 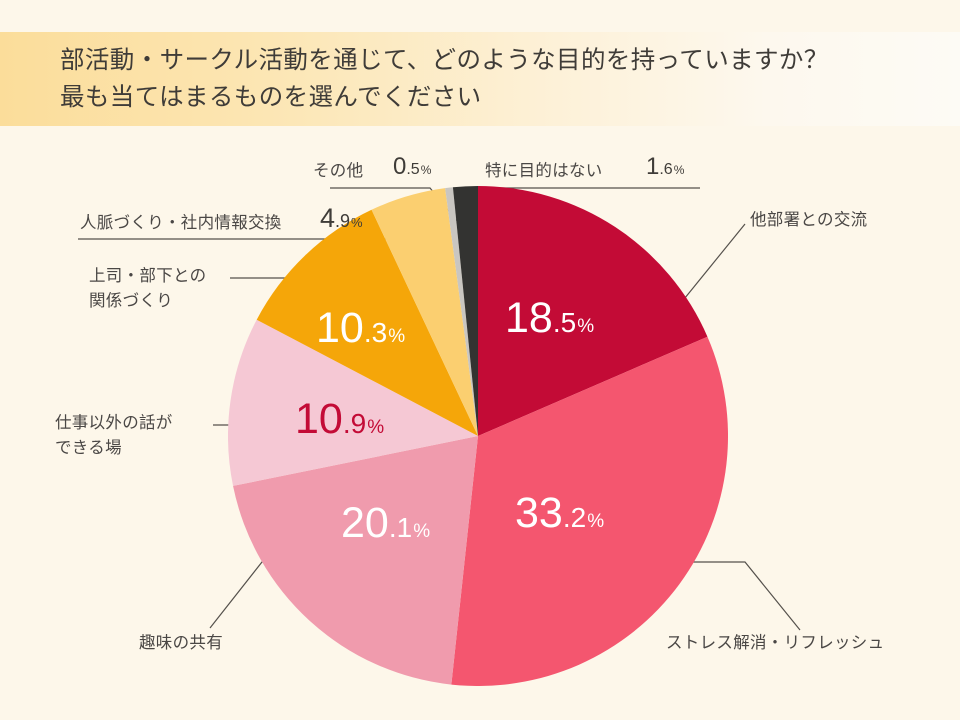 What do you see at coordinates (665, 166) in the screenshot?
I see `slice-value-no-purpose: 1.6%` at bounding box center [665, 166].